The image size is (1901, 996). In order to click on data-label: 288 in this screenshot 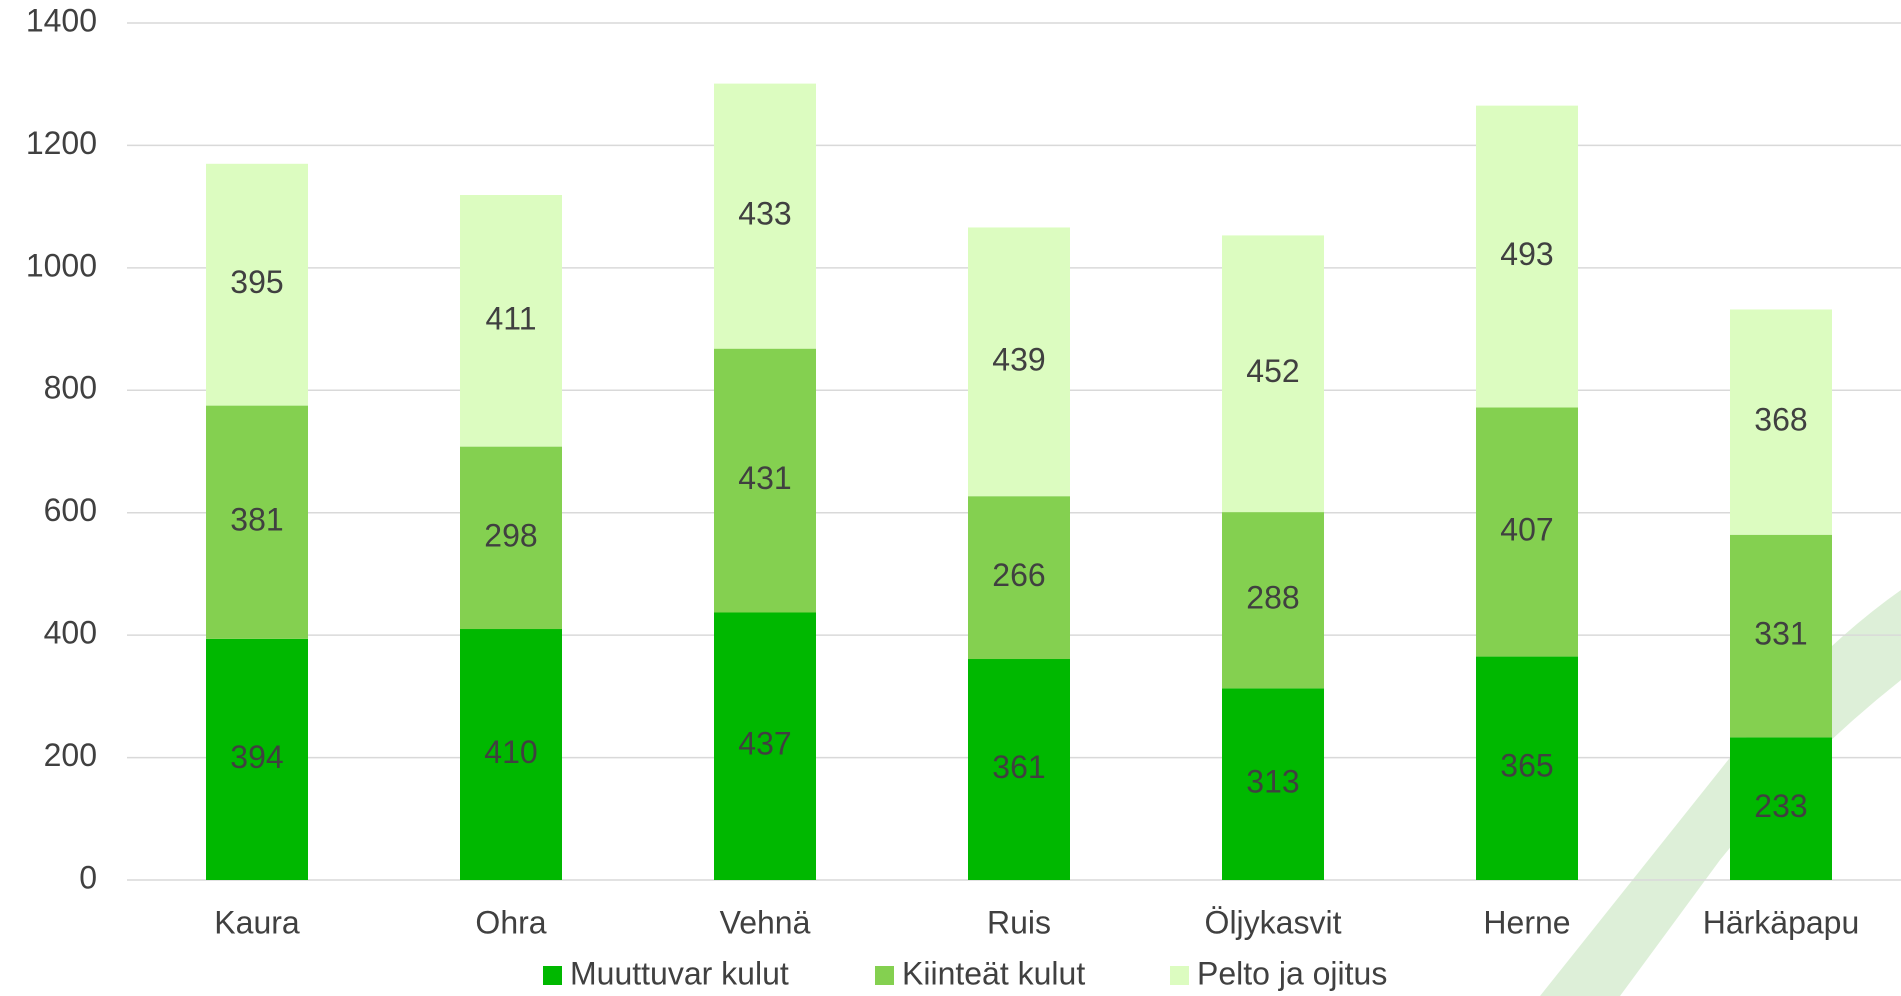, I will do `click(1272, 598)`.